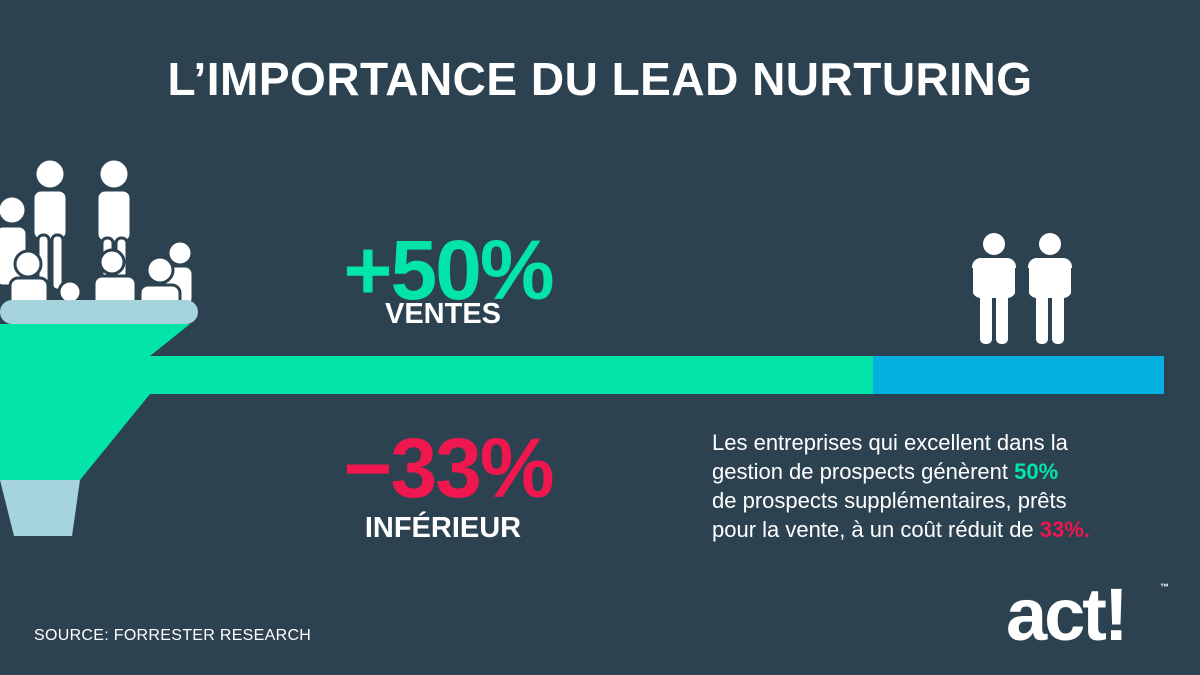  What do you see at coordinates (443, 528) in the screenshot?
I see `cost-stat-label: INFÉRIEUR` at bounding box center [443, 528].